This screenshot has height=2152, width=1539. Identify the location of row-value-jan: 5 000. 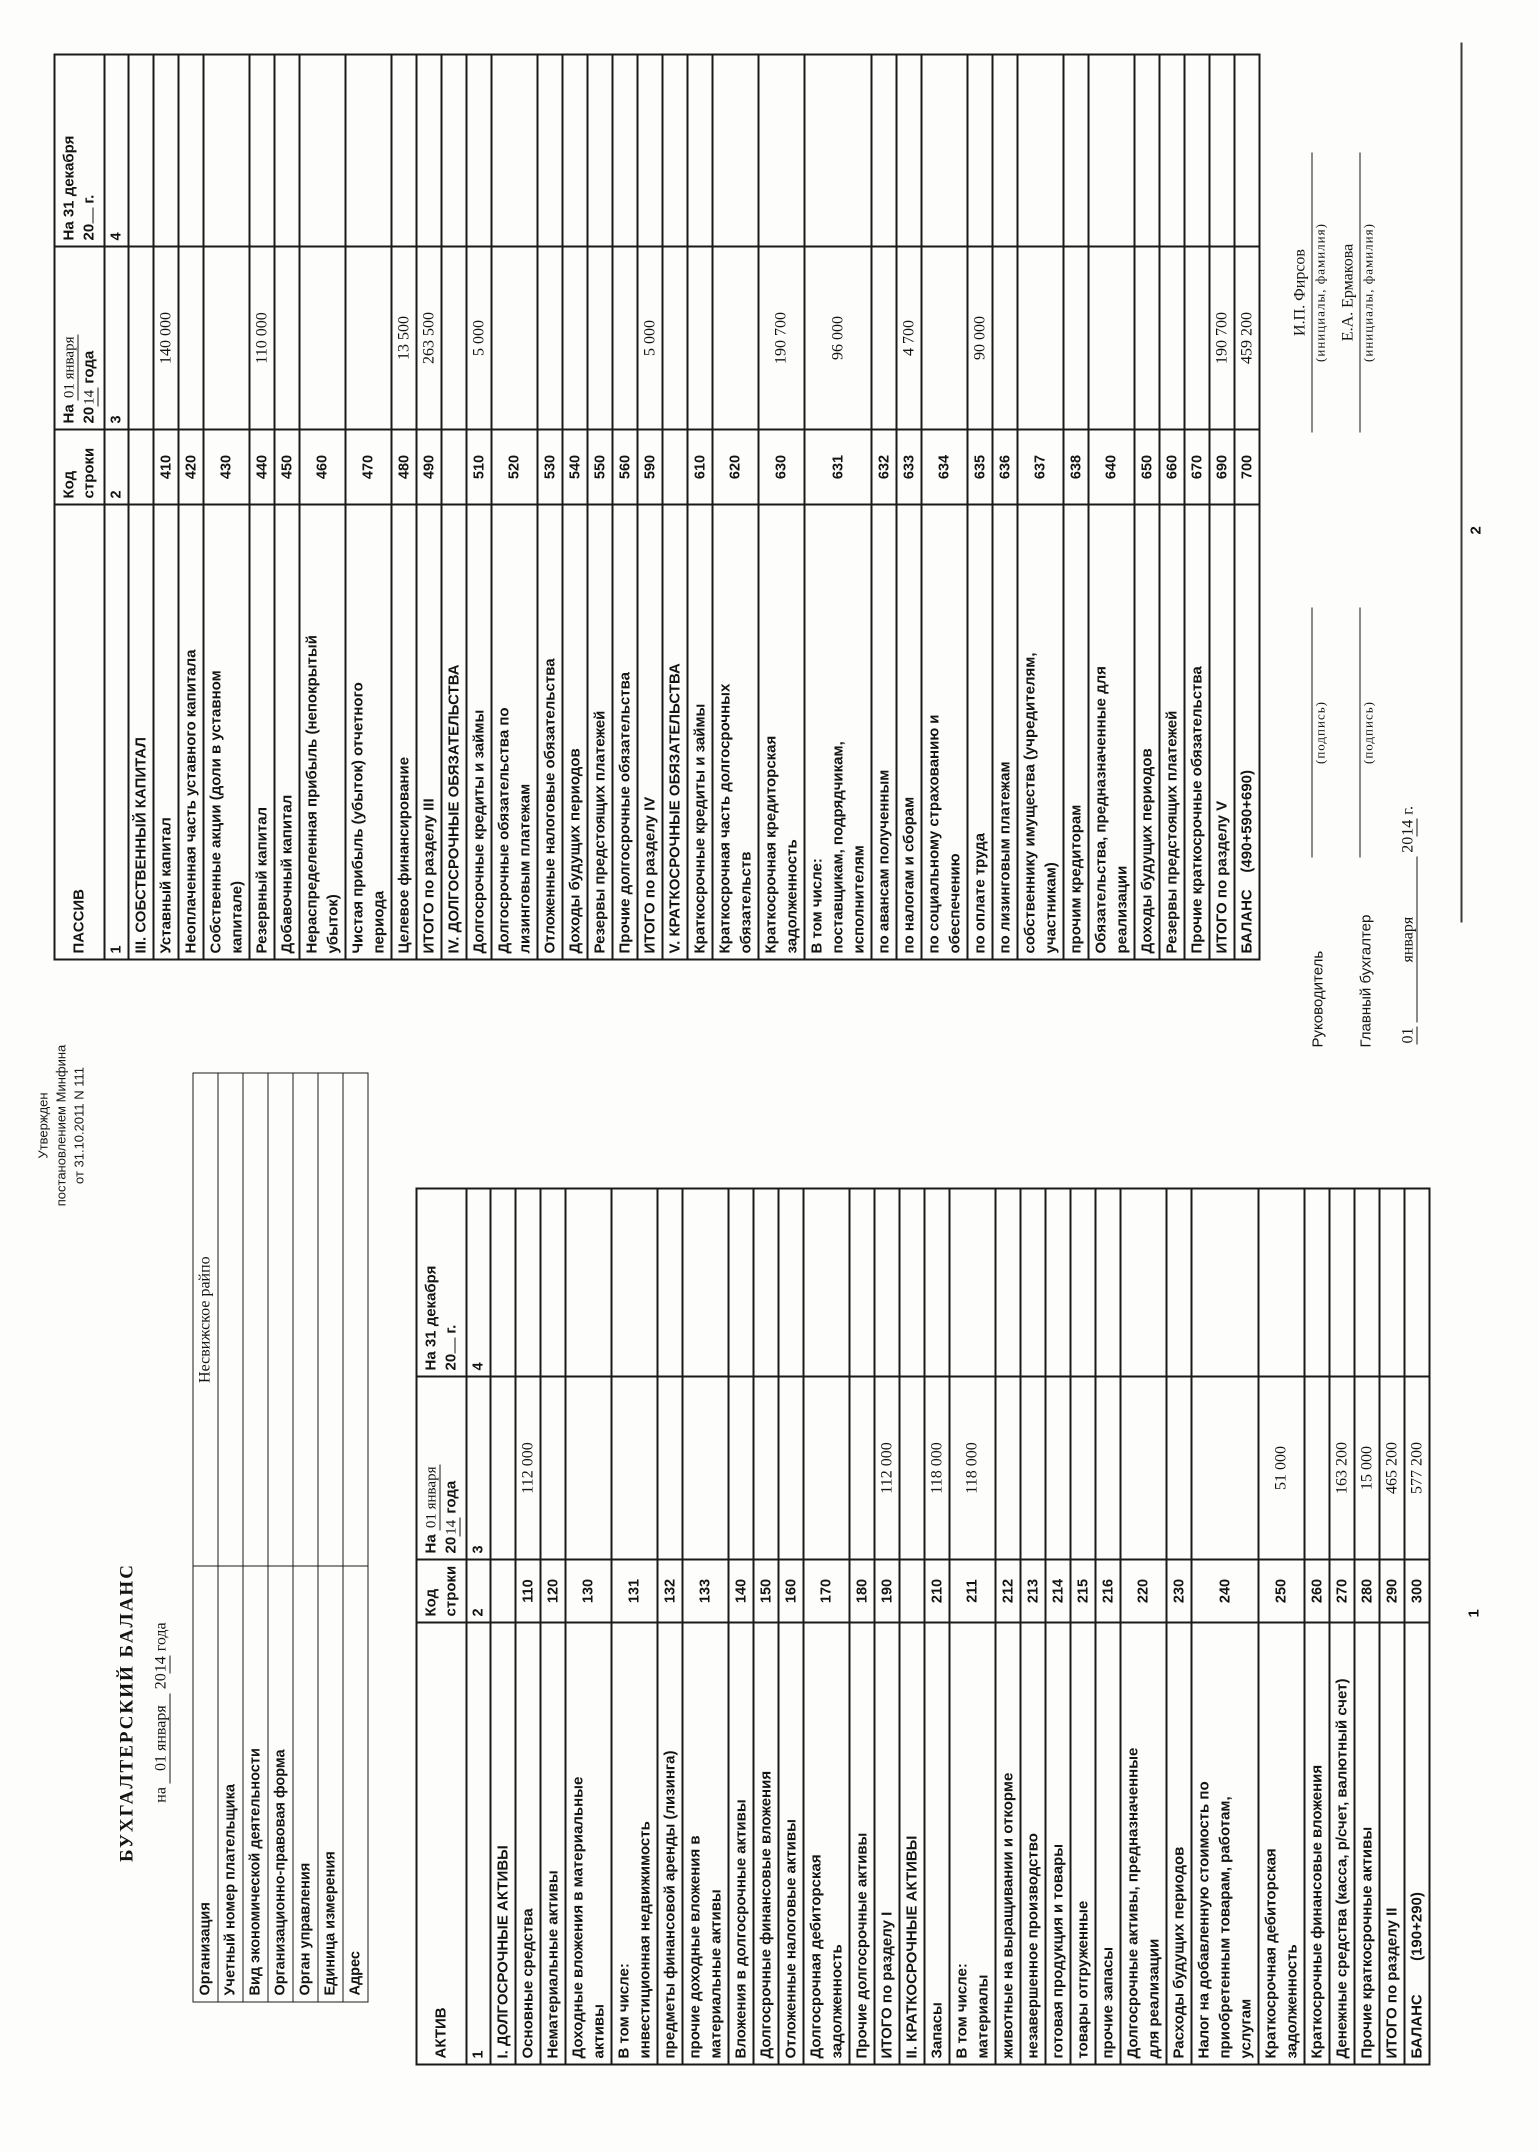
(649, 337).